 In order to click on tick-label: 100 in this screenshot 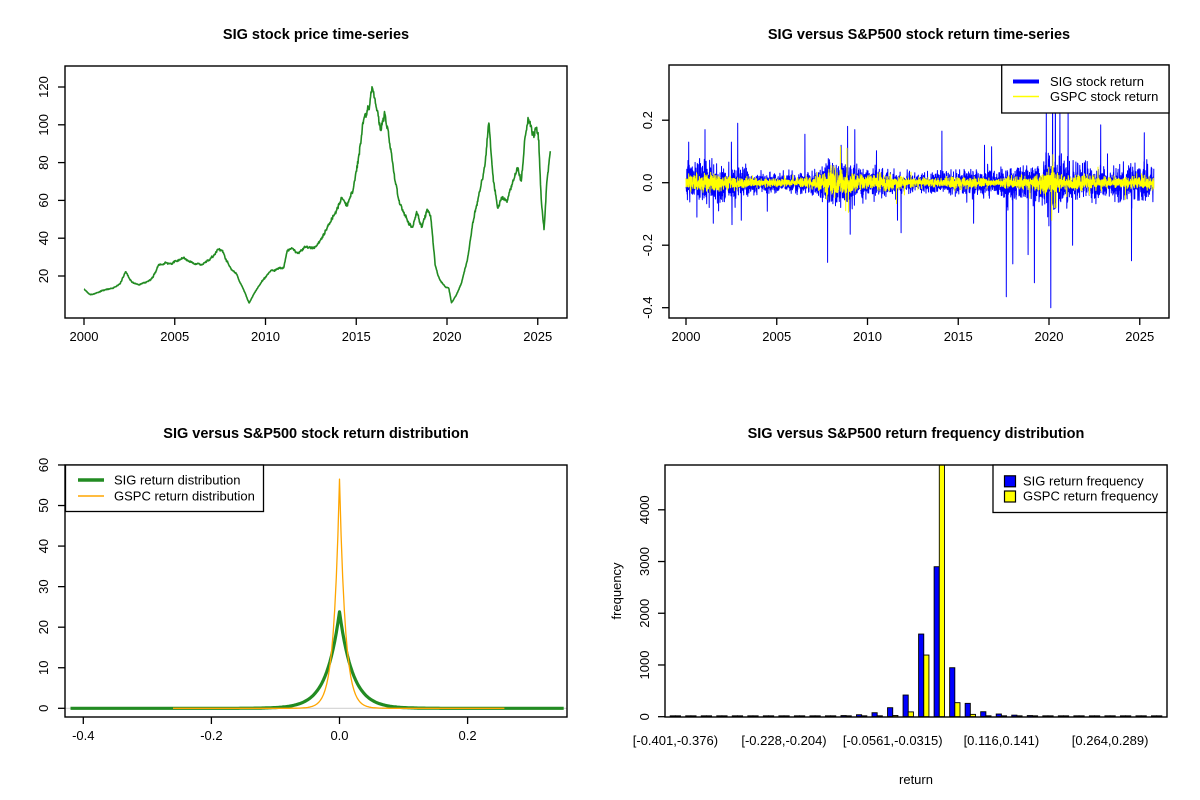, I will do `click(43, 125)`.